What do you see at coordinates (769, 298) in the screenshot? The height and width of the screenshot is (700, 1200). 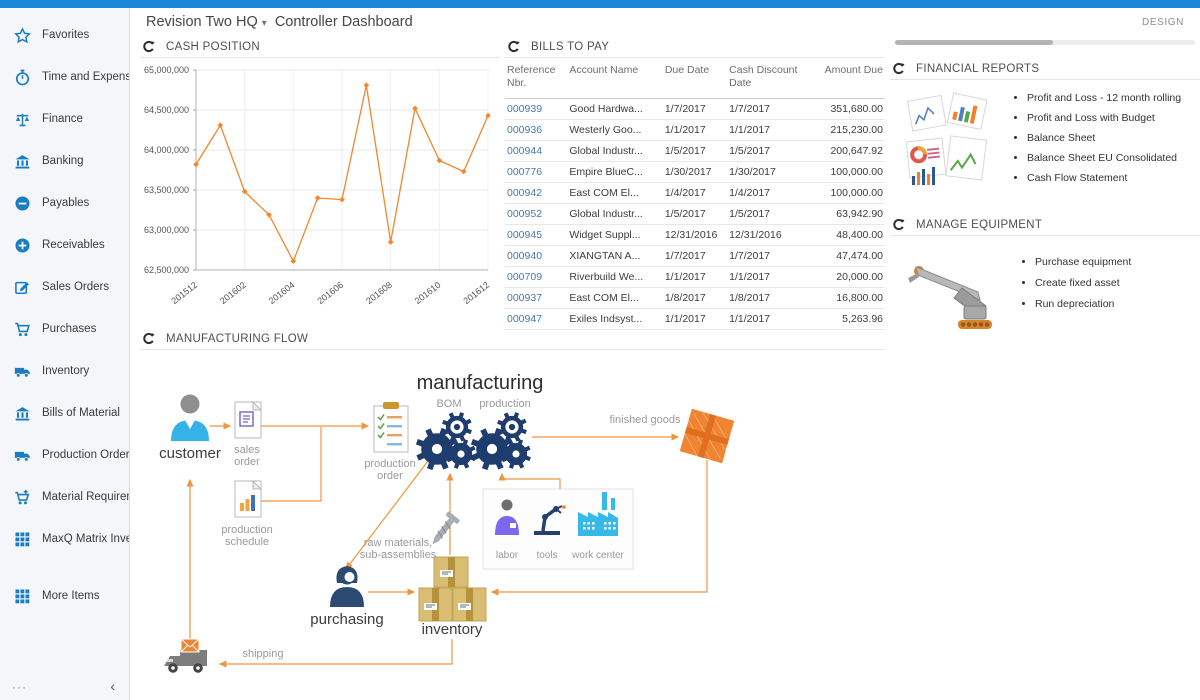 I see `cash-discount-date-cell: 1/8/2017` at bounding box center [769, 298].